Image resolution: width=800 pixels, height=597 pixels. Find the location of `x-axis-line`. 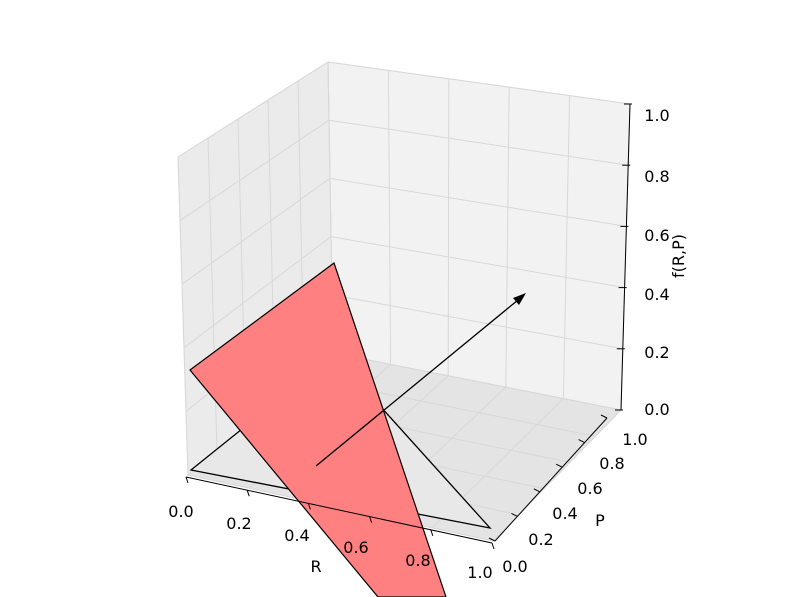

x-axis-line is located at coordinates (339, 510).